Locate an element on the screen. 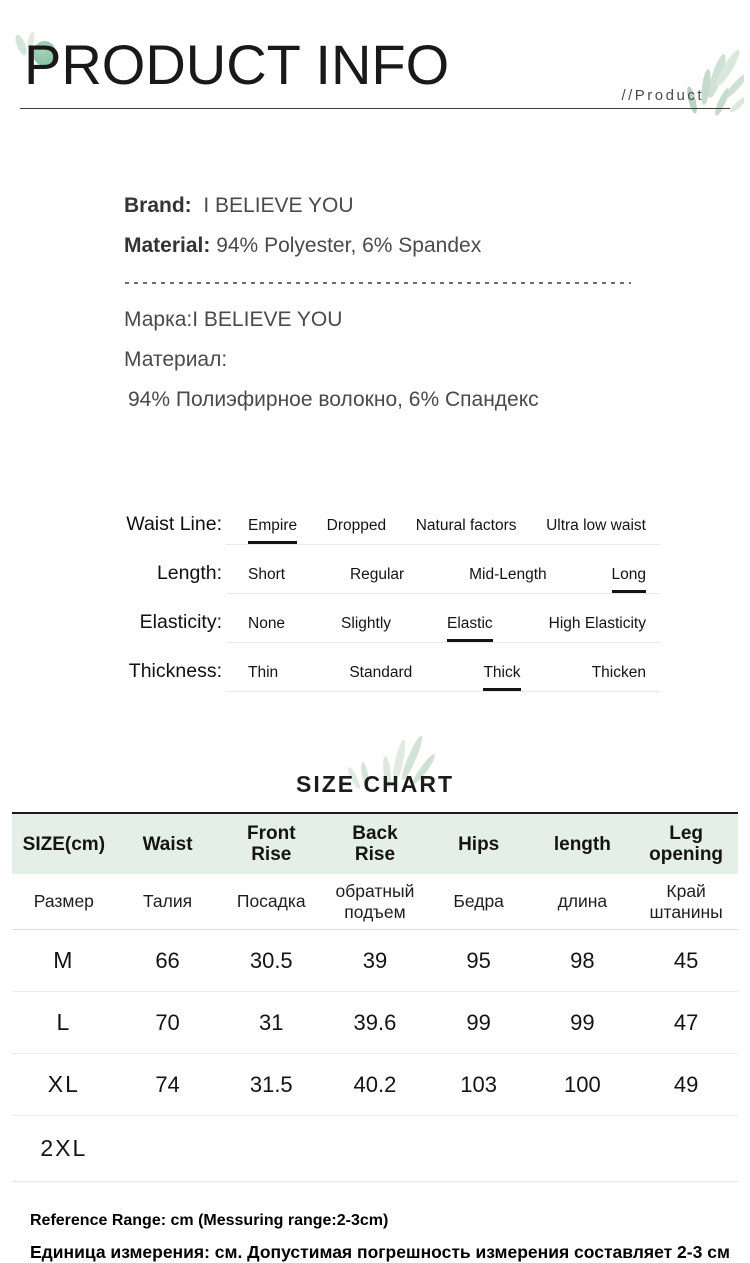  attribute-options: Short Regular Mid-Length Long is located at coordinates (443, 580).